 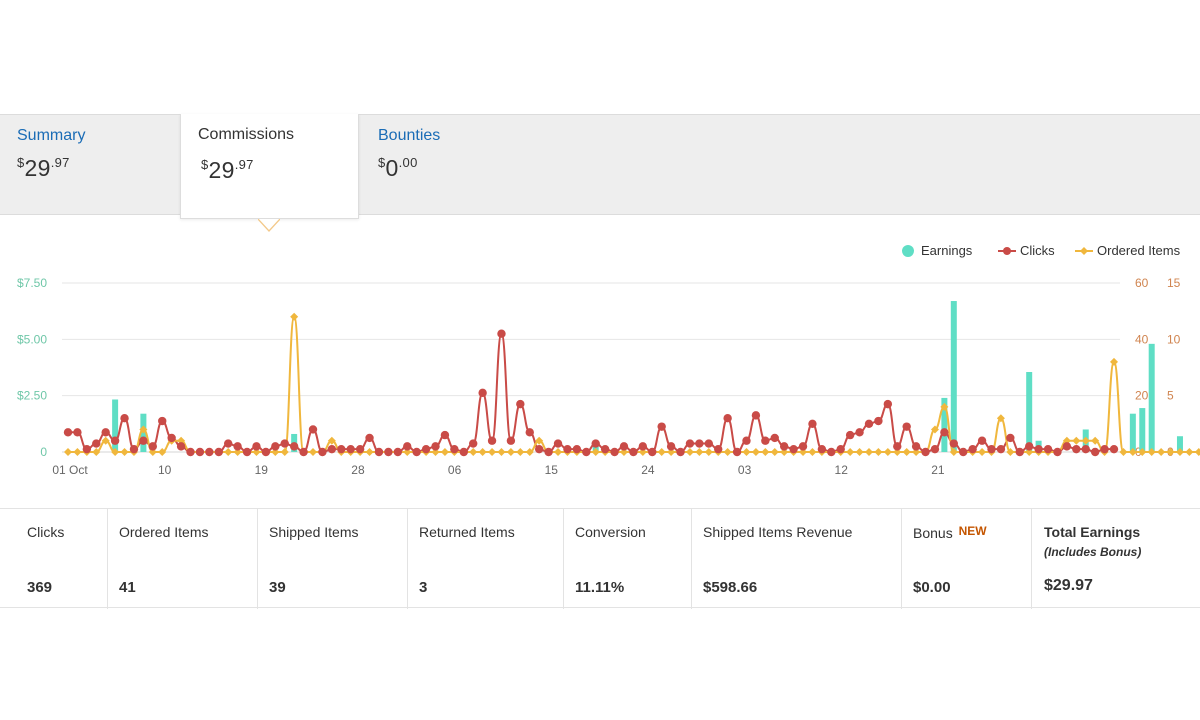 What do you see at coordinates (358, 470) in the screenshot?
I see `x-tick-label: 28` at bounding box center [358, 470].